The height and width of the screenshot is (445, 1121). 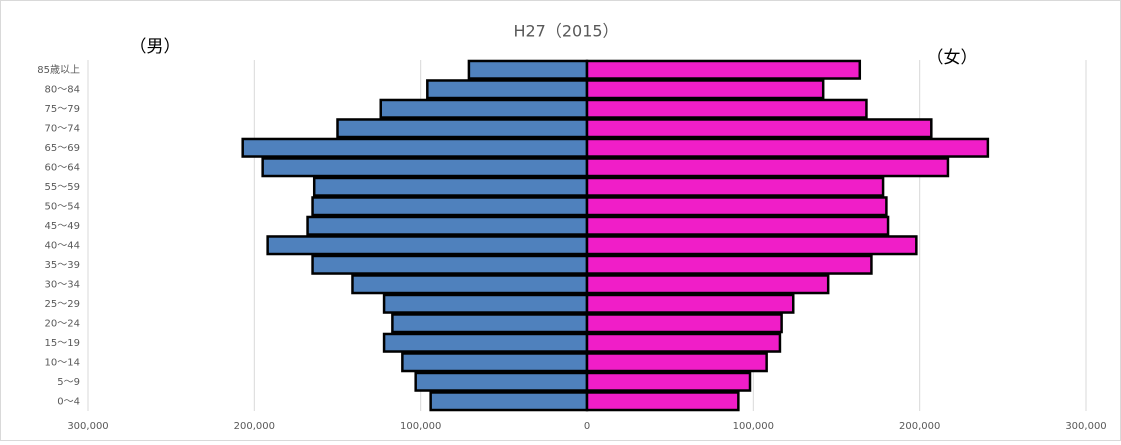 What do you see at coordinates (62, 89) in the screenshot?
I see `y-tick-label: 80〜84` at bounding box center [62, 89].